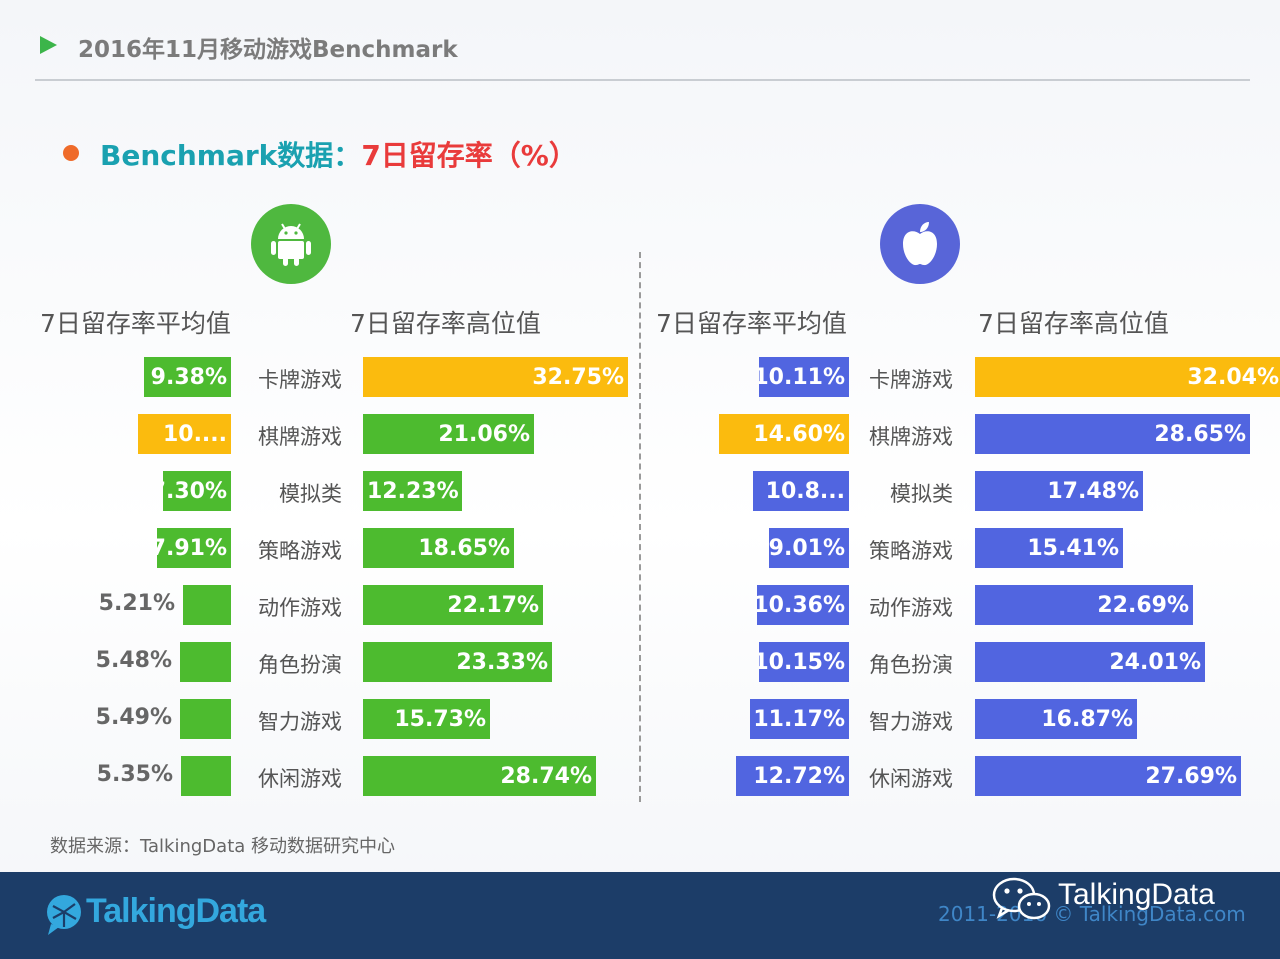  Describe the element at coordinates (642, 80) in the screenshot. I see `title-divider` at that location.